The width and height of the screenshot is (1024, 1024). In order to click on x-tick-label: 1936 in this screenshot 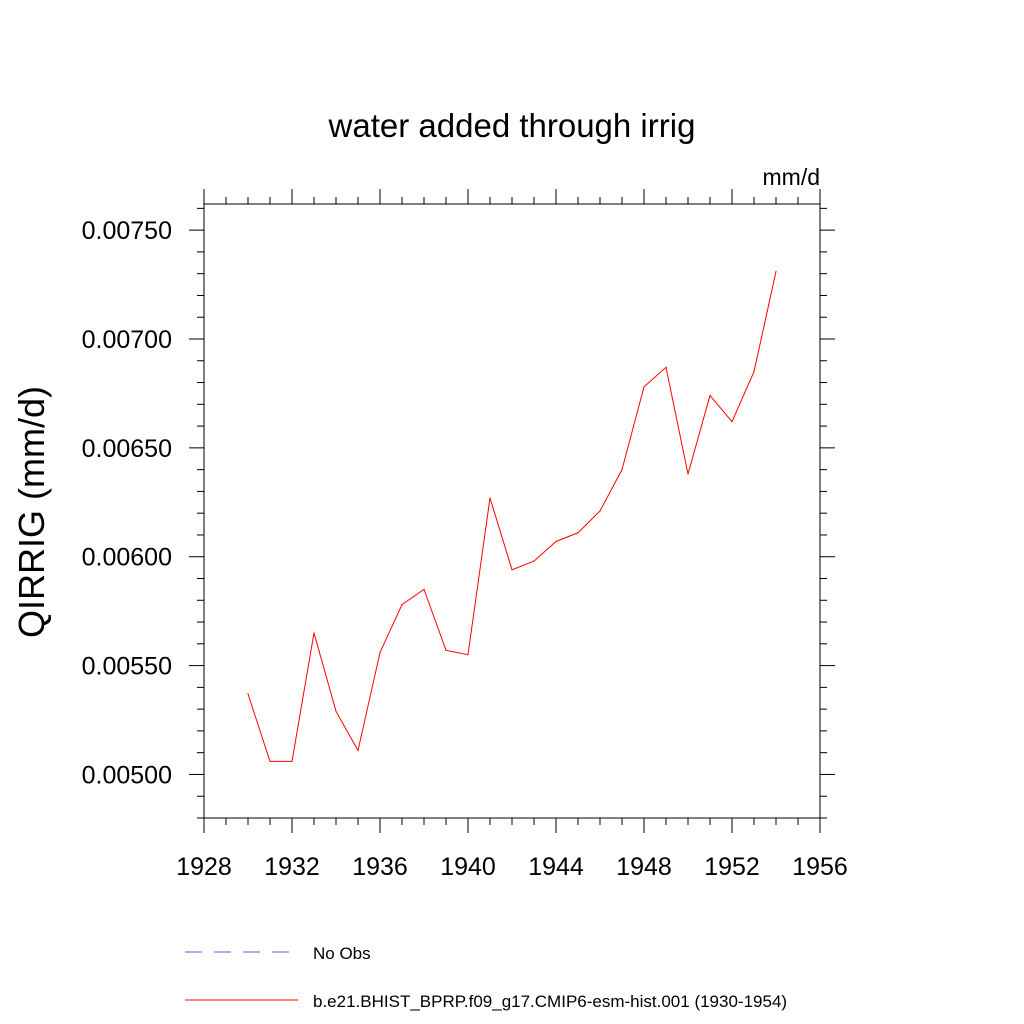, I will do `click(380, 867)`.